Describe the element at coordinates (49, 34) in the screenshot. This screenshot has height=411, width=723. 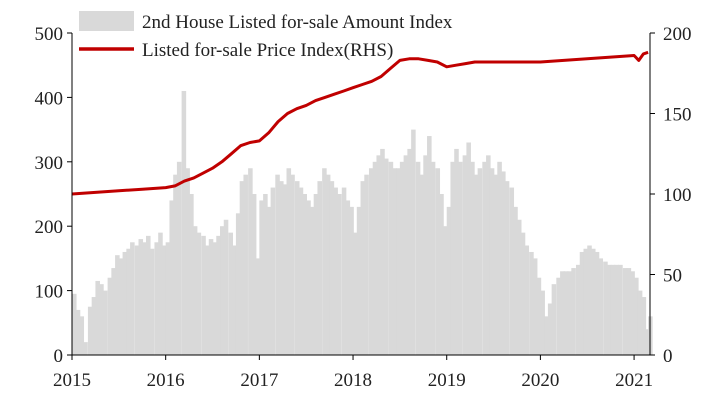
I see `left-y-tick-label: 500` at that location.